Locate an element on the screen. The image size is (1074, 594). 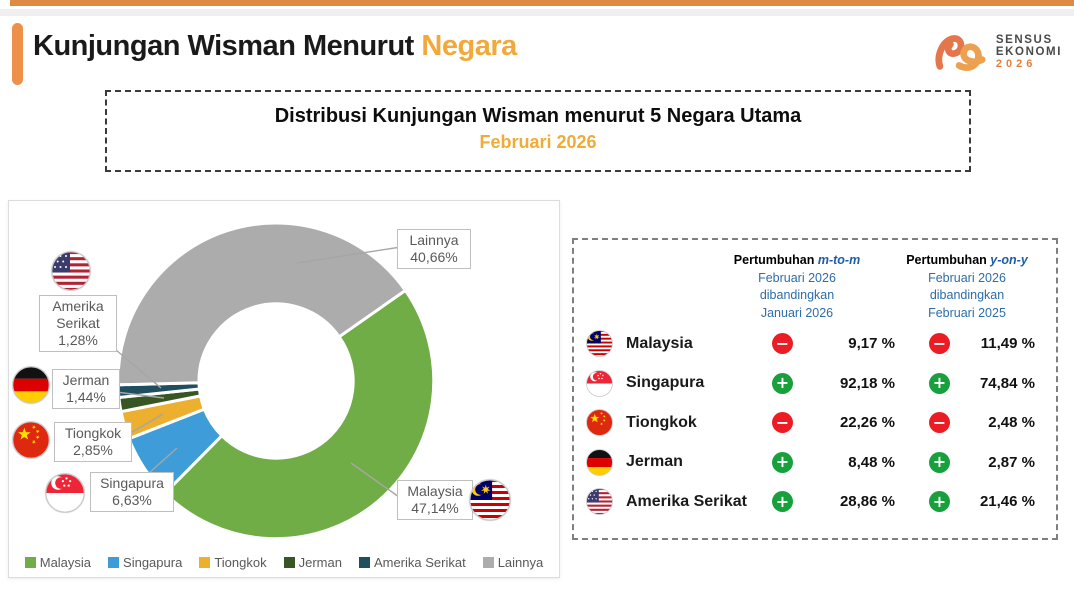
legend-item: Amerika Serikat is located at coordinates (412, 562).